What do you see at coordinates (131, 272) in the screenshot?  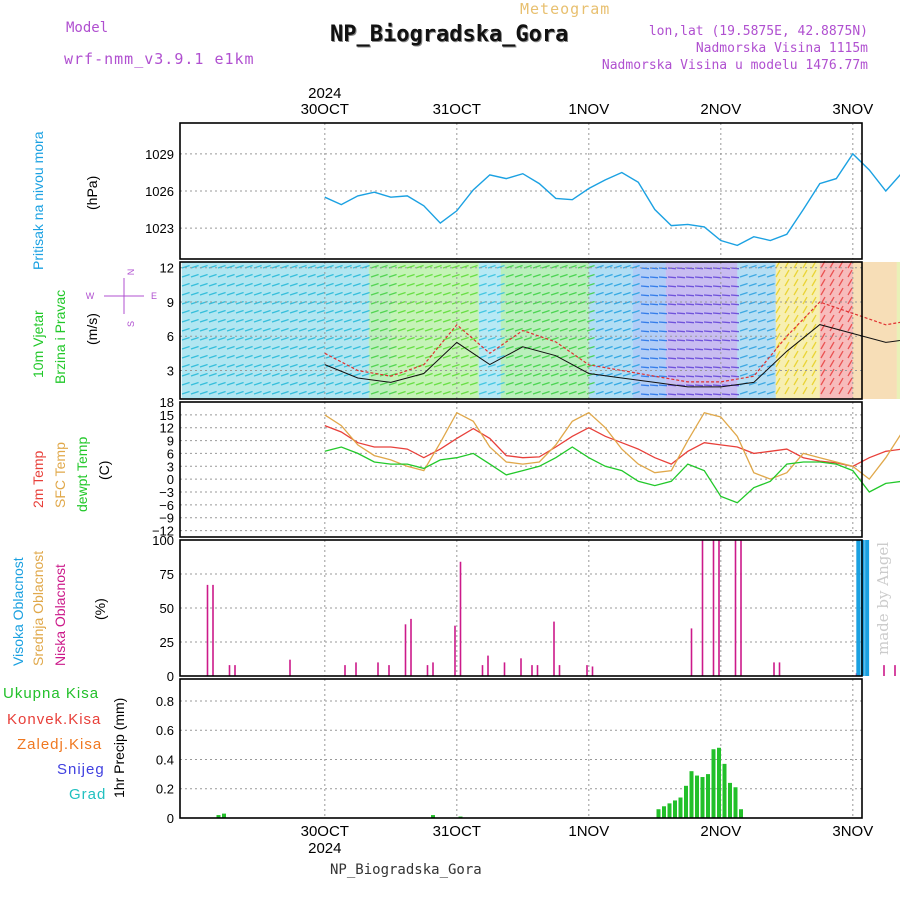 I see `compass-n: N` at bounding box center [131, 272].